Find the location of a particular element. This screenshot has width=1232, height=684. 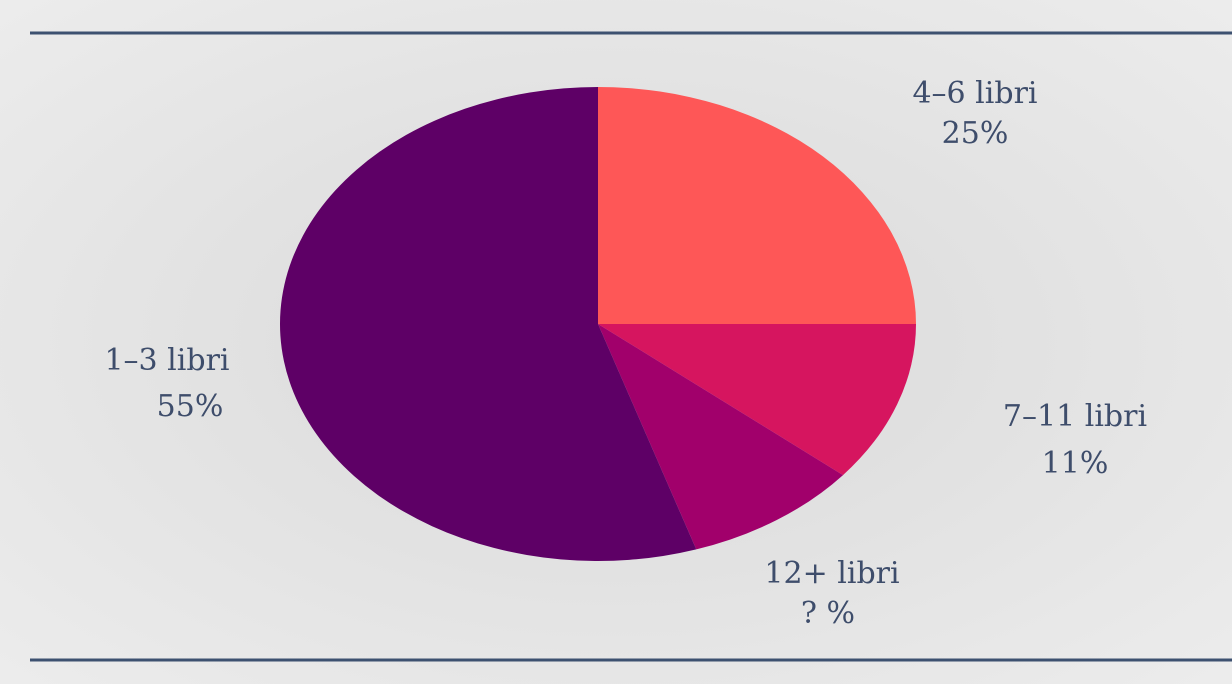

slice-value-label: 25% is located at coordinates (975, 133).